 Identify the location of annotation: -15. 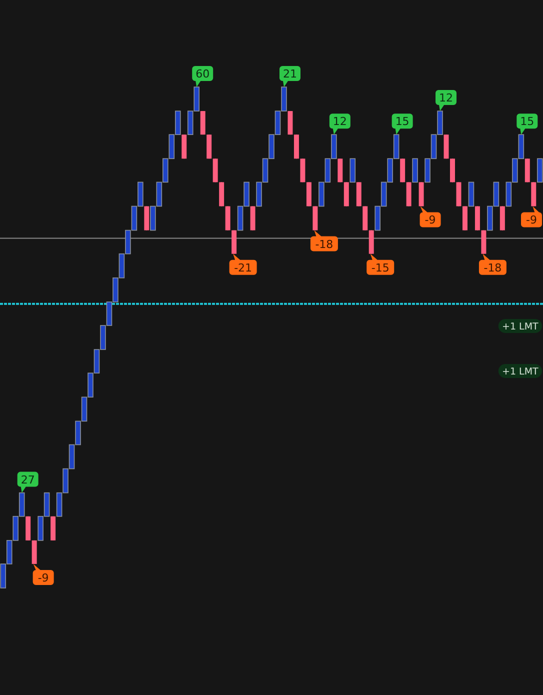
(380, 267).